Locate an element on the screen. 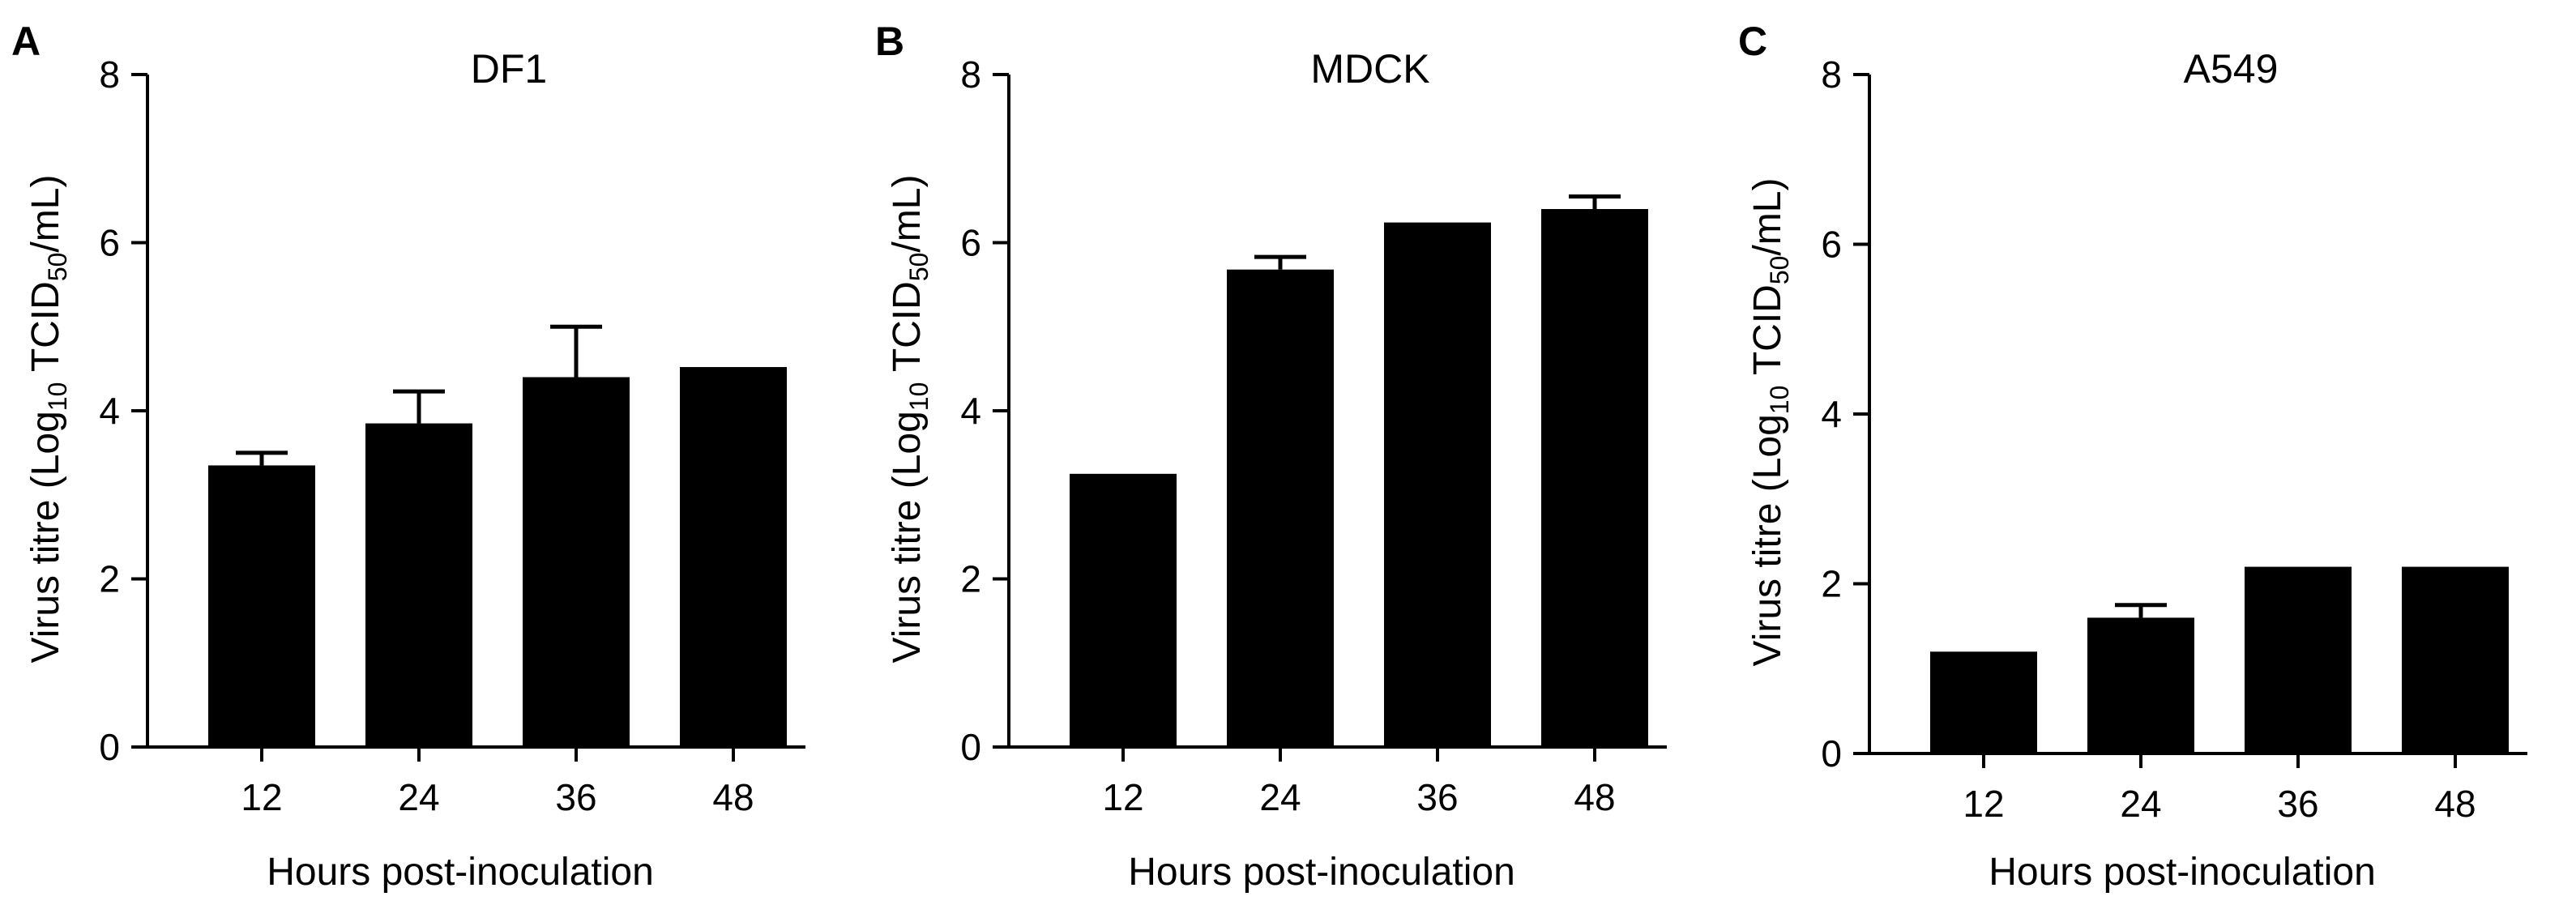  chart-title: DF1 is located at coordinates (509, 69).